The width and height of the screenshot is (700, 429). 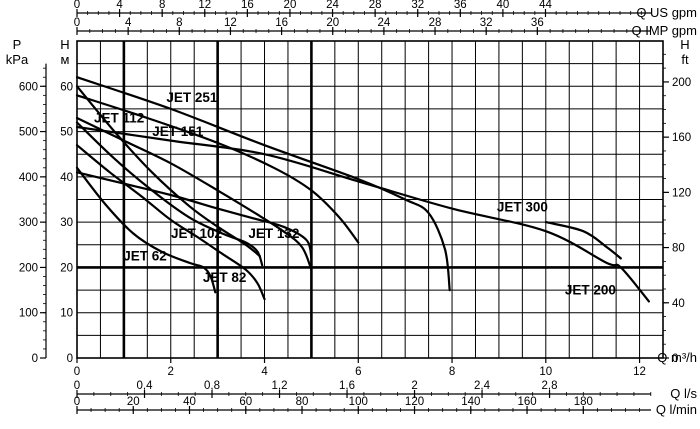 What do you see at coordinates (28, 178) in the screenshot?
I see `pressure-axis-tick-label: 400` at bounding box center [28, 178].